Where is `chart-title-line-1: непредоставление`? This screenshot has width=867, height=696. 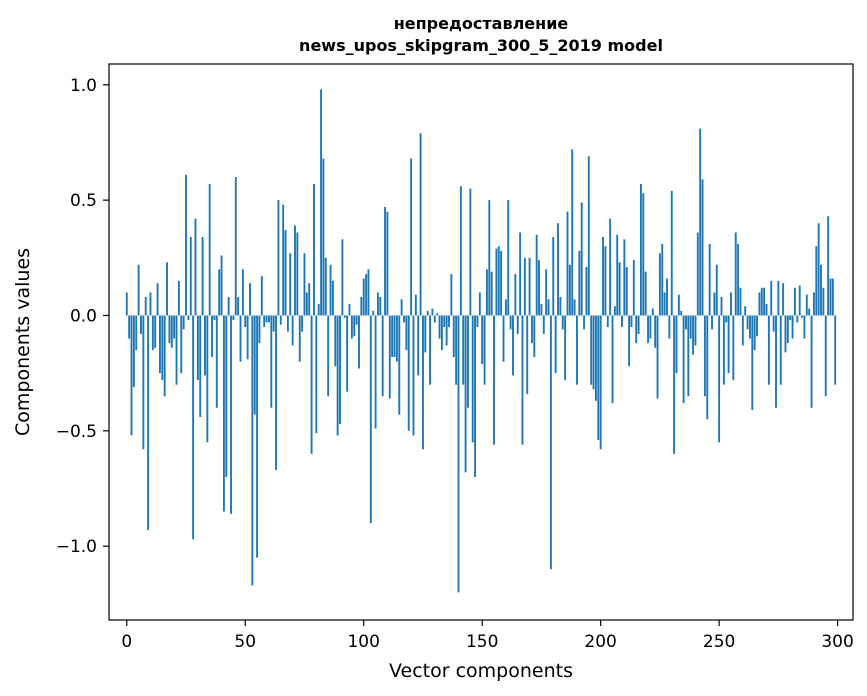
chart-title-line-1: непредоставление is located at coordinates (481, 23).